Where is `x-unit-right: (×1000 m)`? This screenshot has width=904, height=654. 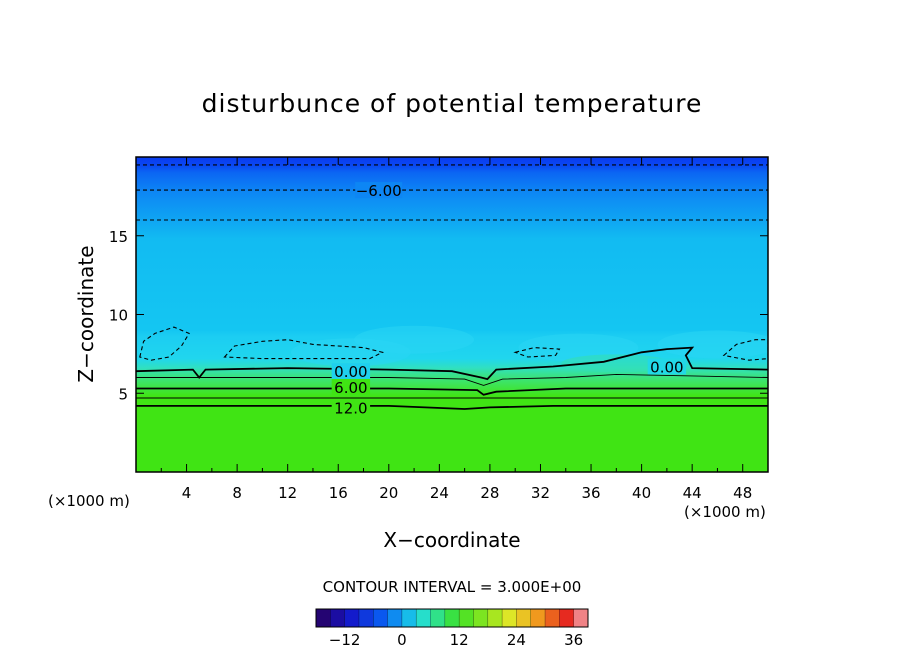
x-unit-right: (×1000 m) is located at coordinates (725, 512).